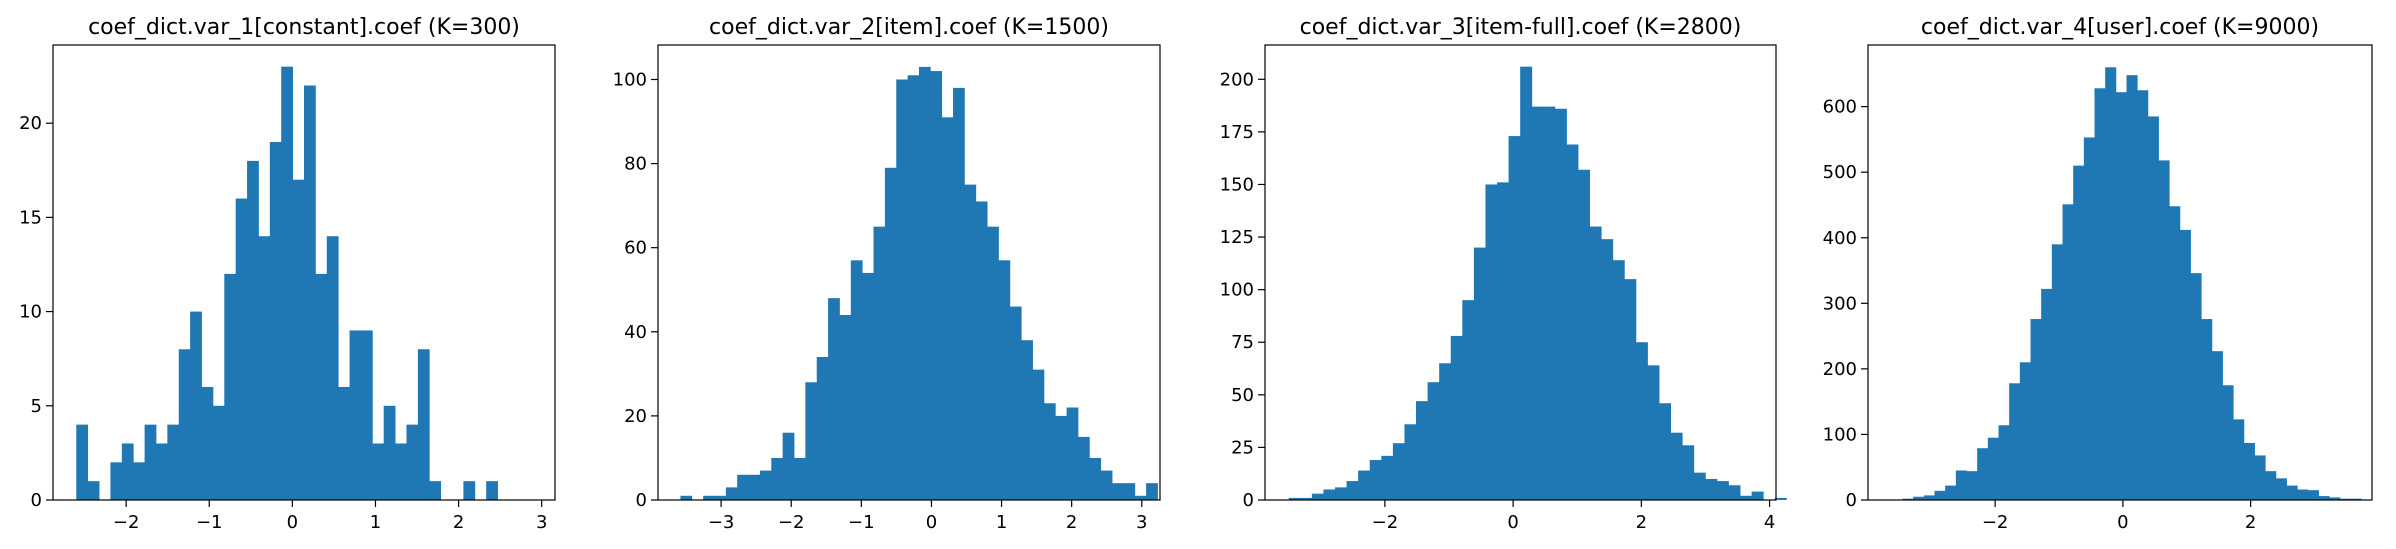  What do you see at coordinates (1769, 522) in the screenshot?
I see `x-tick-label: 4` at bounding box center [1769, 522].